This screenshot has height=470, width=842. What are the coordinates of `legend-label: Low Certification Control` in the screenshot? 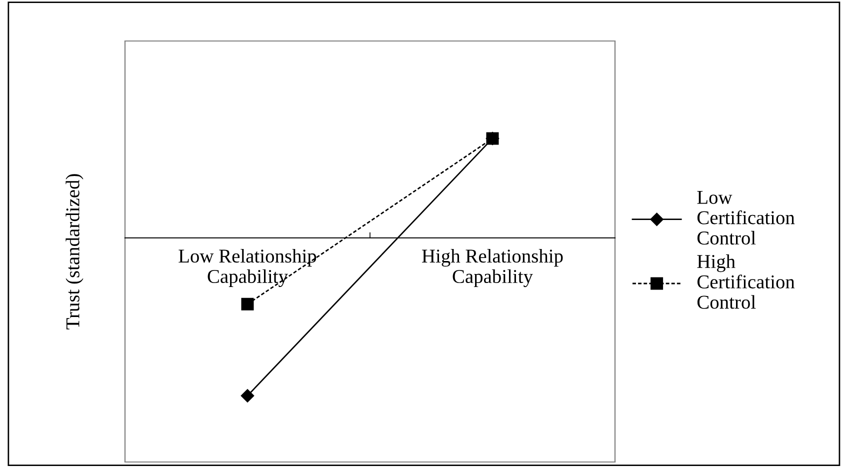 It's located at (746, 218).